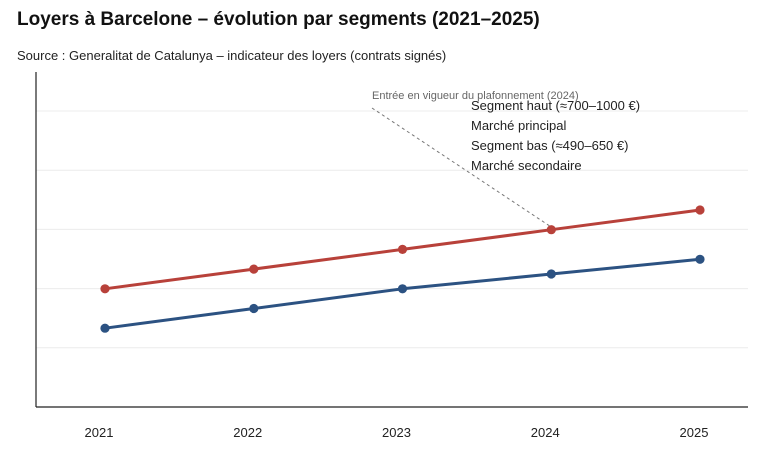 The width and height of the screenshot is (768, 468). What do you see at coordinates (700, 210) in the screenshot?
I see `series-1-point-2025` at bounding box center [700, 210].